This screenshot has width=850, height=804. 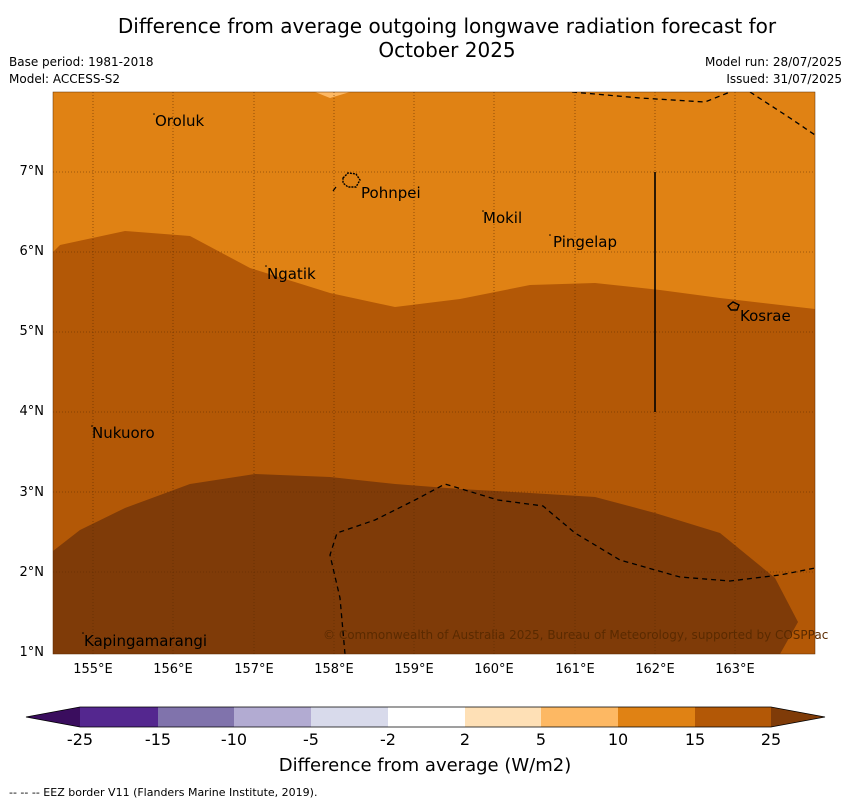 I want to click on place-mokil: Mokil, so click(x=503, y=218).